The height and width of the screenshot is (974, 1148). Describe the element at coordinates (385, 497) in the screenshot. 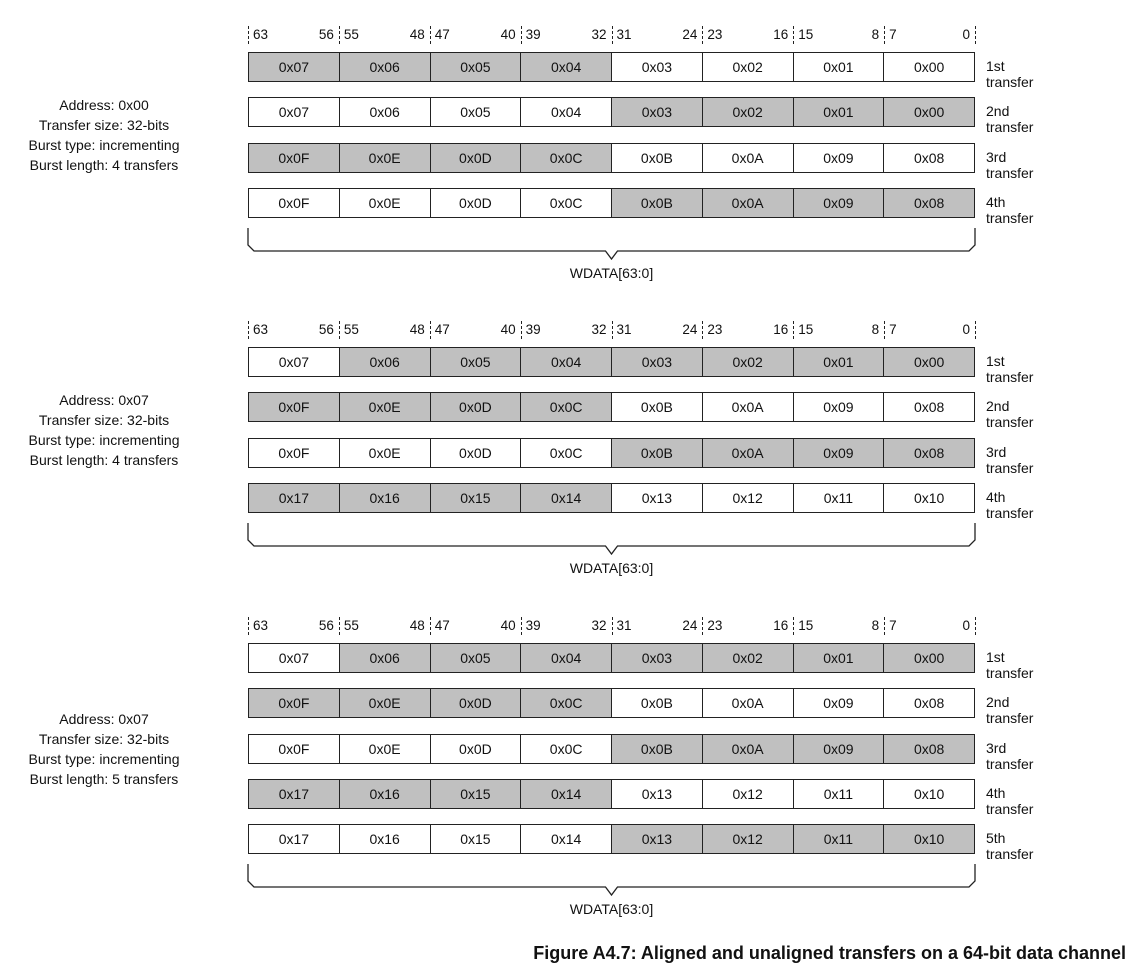

I see `byte-lane-cell: 0x16` at that location.